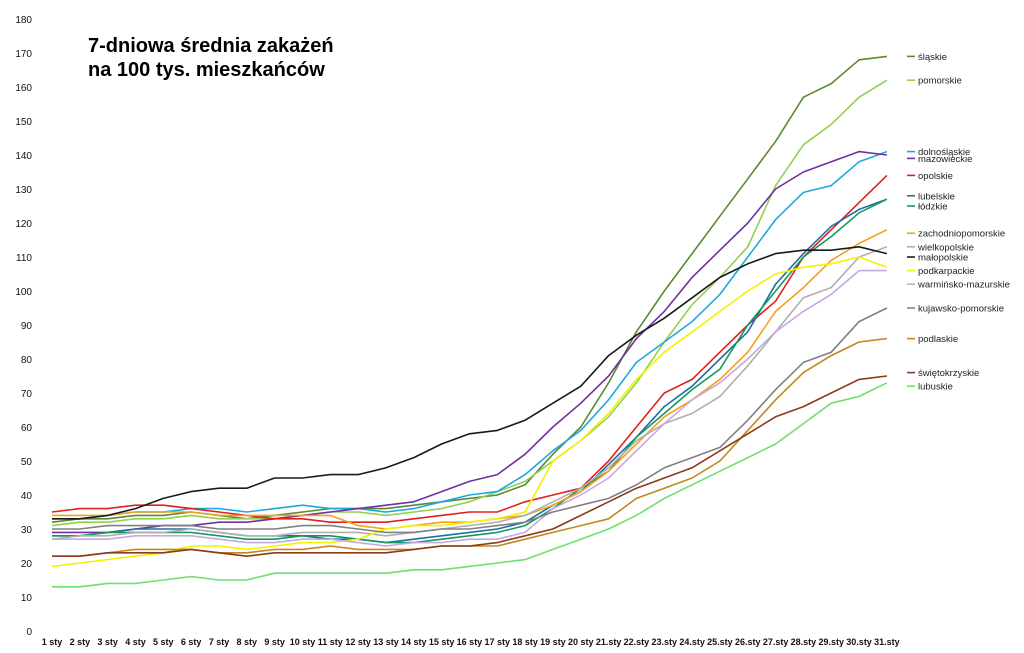 This screenshot has height=653, width=1024. I want to click on legend-label: kujawsko-pomorskie, so click(961, 309).